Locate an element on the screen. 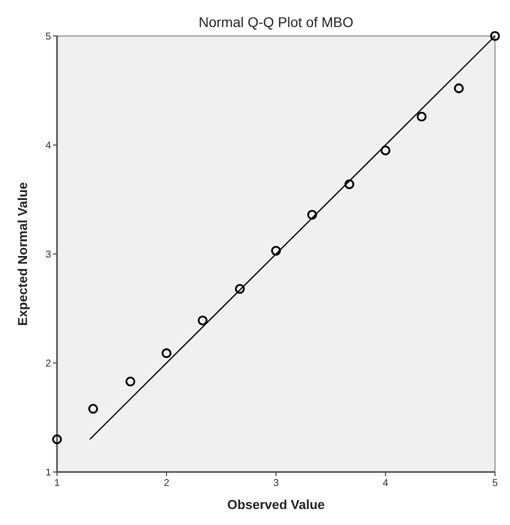 The width and height of the screenshot is (510, 525). y-tick-label: 2 is located at coordinates (48, 364).